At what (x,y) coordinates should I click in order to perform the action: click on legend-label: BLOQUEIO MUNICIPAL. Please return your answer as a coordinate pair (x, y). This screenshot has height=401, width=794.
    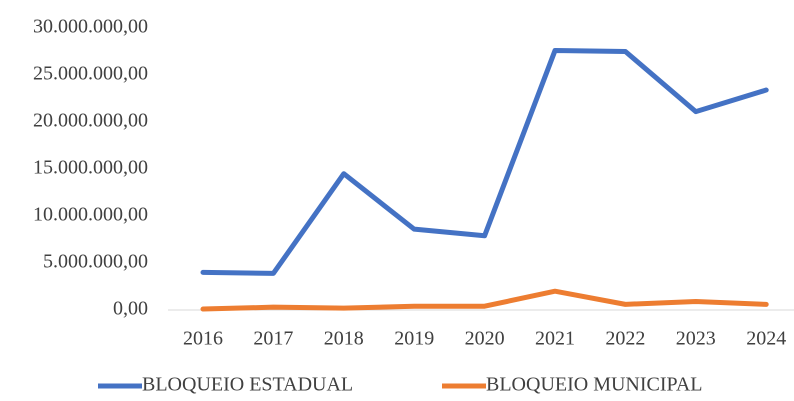
    Looking at the image, I should click on (594, 385).